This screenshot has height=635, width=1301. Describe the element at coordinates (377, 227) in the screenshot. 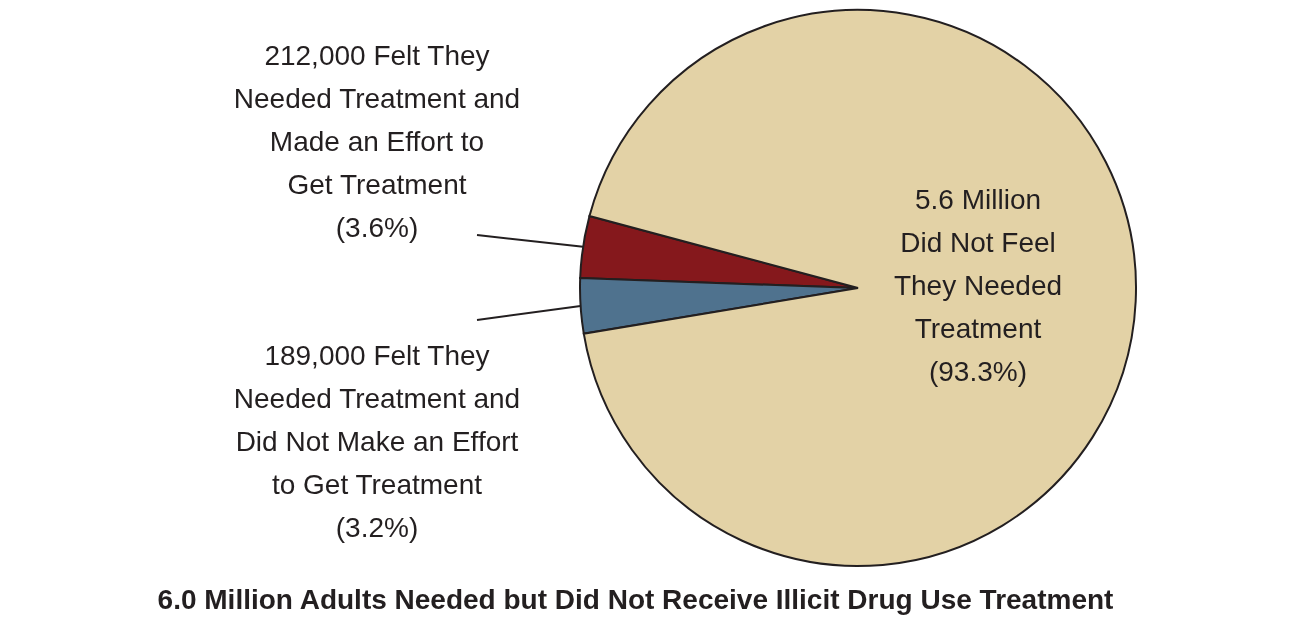

I see `data-label: (3.6%)` at that location.